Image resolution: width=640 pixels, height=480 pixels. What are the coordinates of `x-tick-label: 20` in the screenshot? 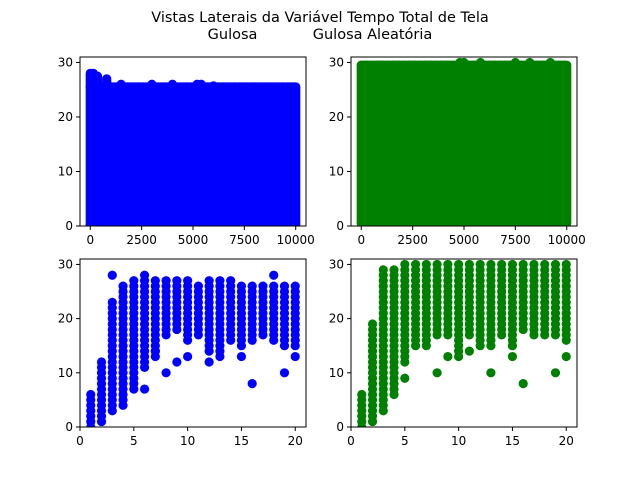 It's located at (295, 441).